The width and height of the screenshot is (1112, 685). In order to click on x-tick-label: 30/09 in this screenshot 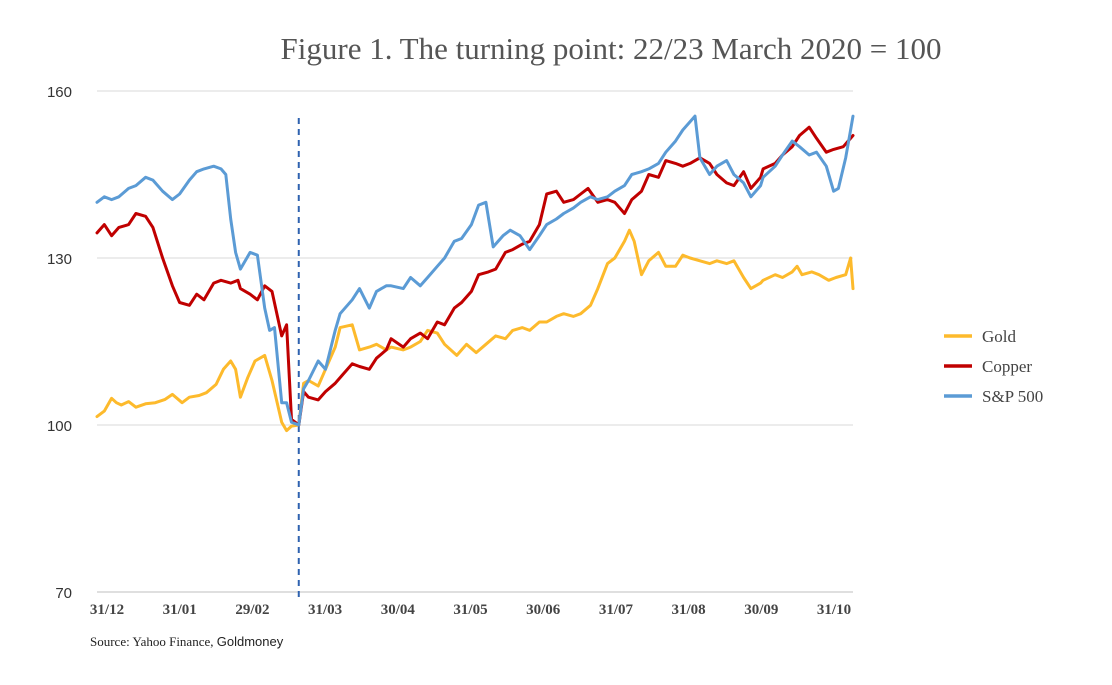, I will do `click(761, 610)`.